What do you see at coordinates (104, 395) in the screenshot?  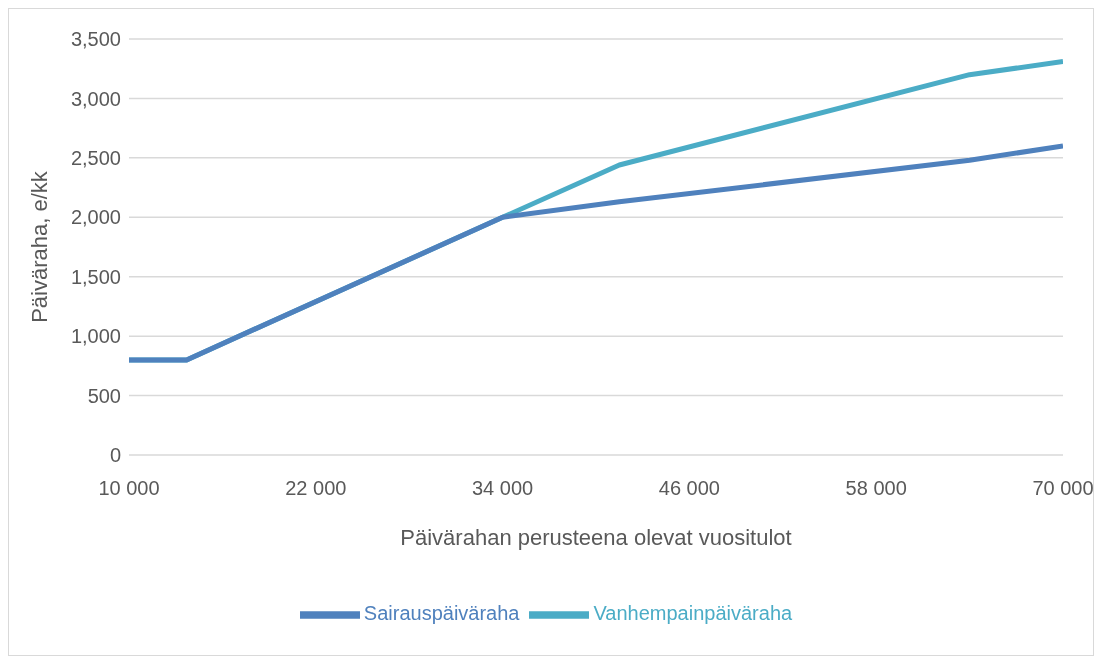 I see `y-tick-label: 500` at bounding box center [104, 395].